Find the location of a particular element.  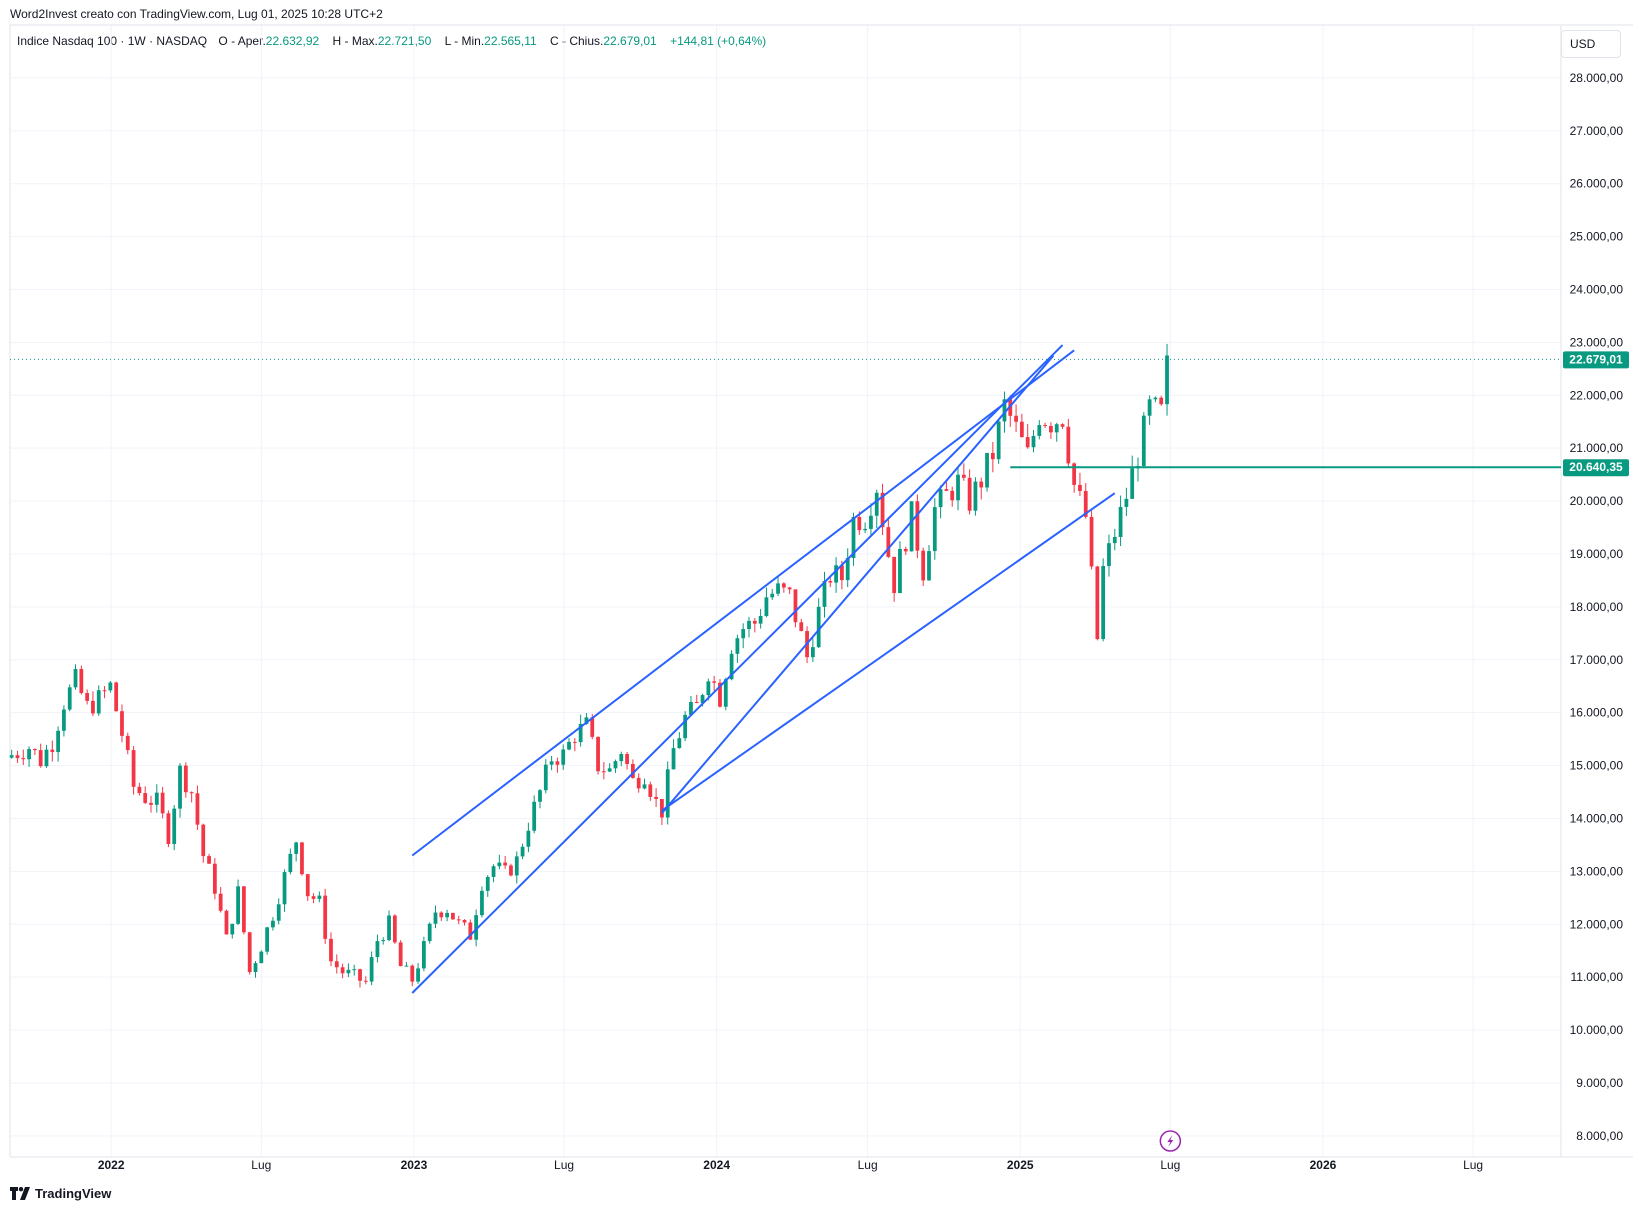

tradingview-logo-icon is located at coordinates (20, 1193).